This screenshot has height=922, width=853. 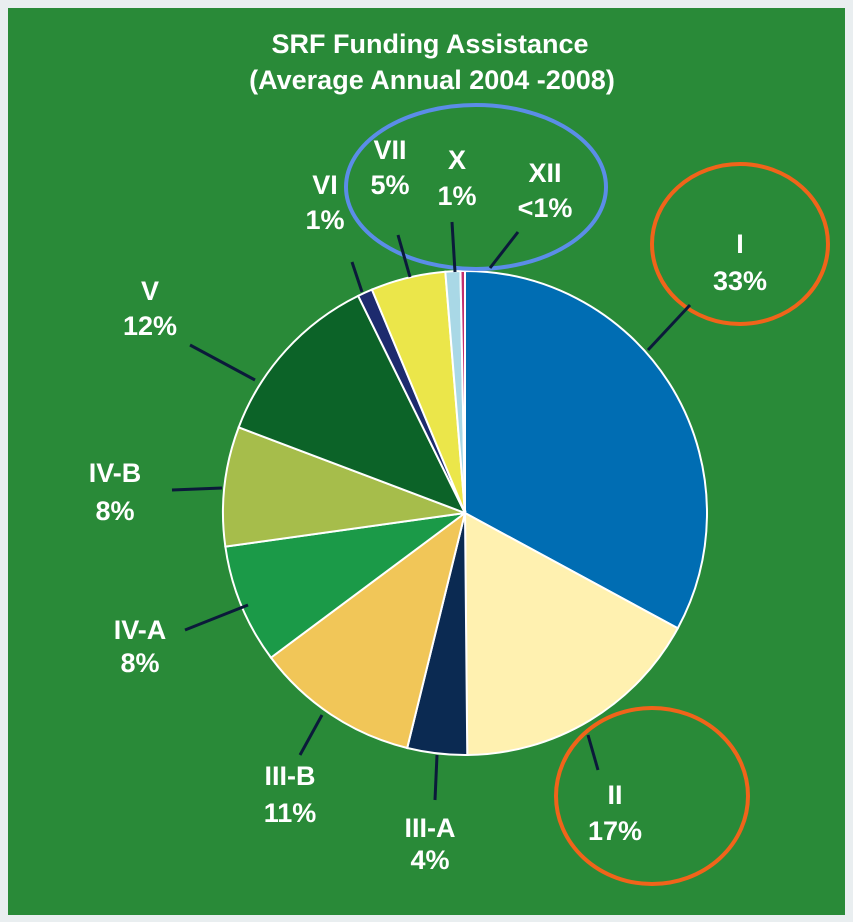 I want to click on slice-name: II, so click(x=614, y=795).